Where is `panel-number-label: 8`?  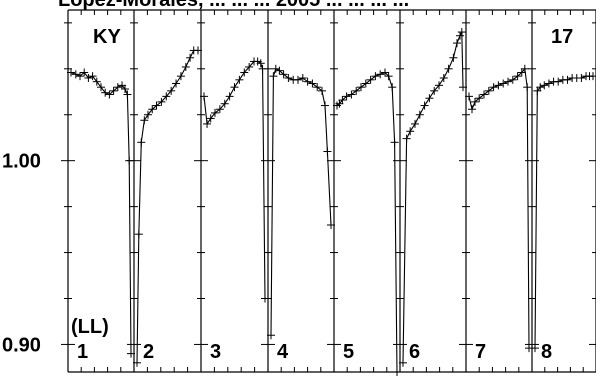 panel-number-label: 8 is located at coordinates (546, 352).